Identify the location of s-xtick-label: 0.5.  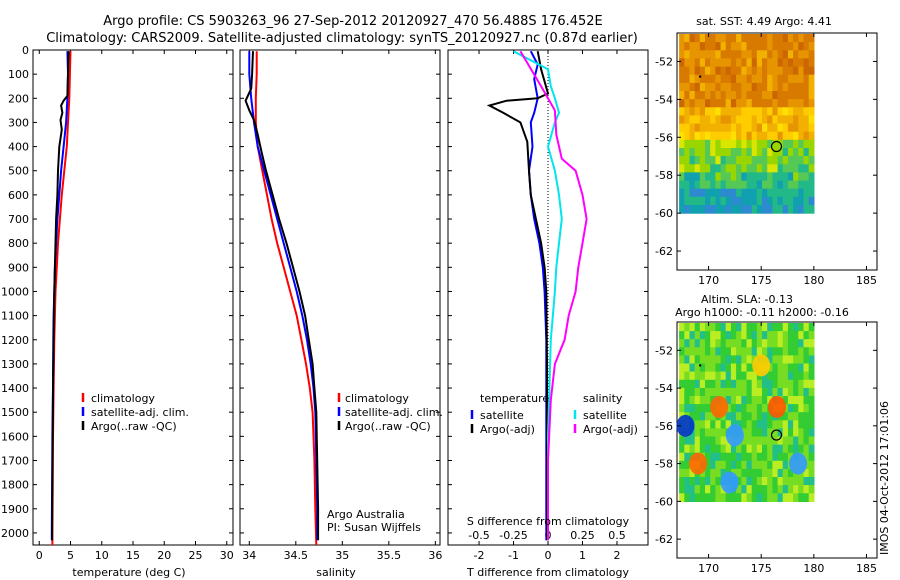
(617, 535).